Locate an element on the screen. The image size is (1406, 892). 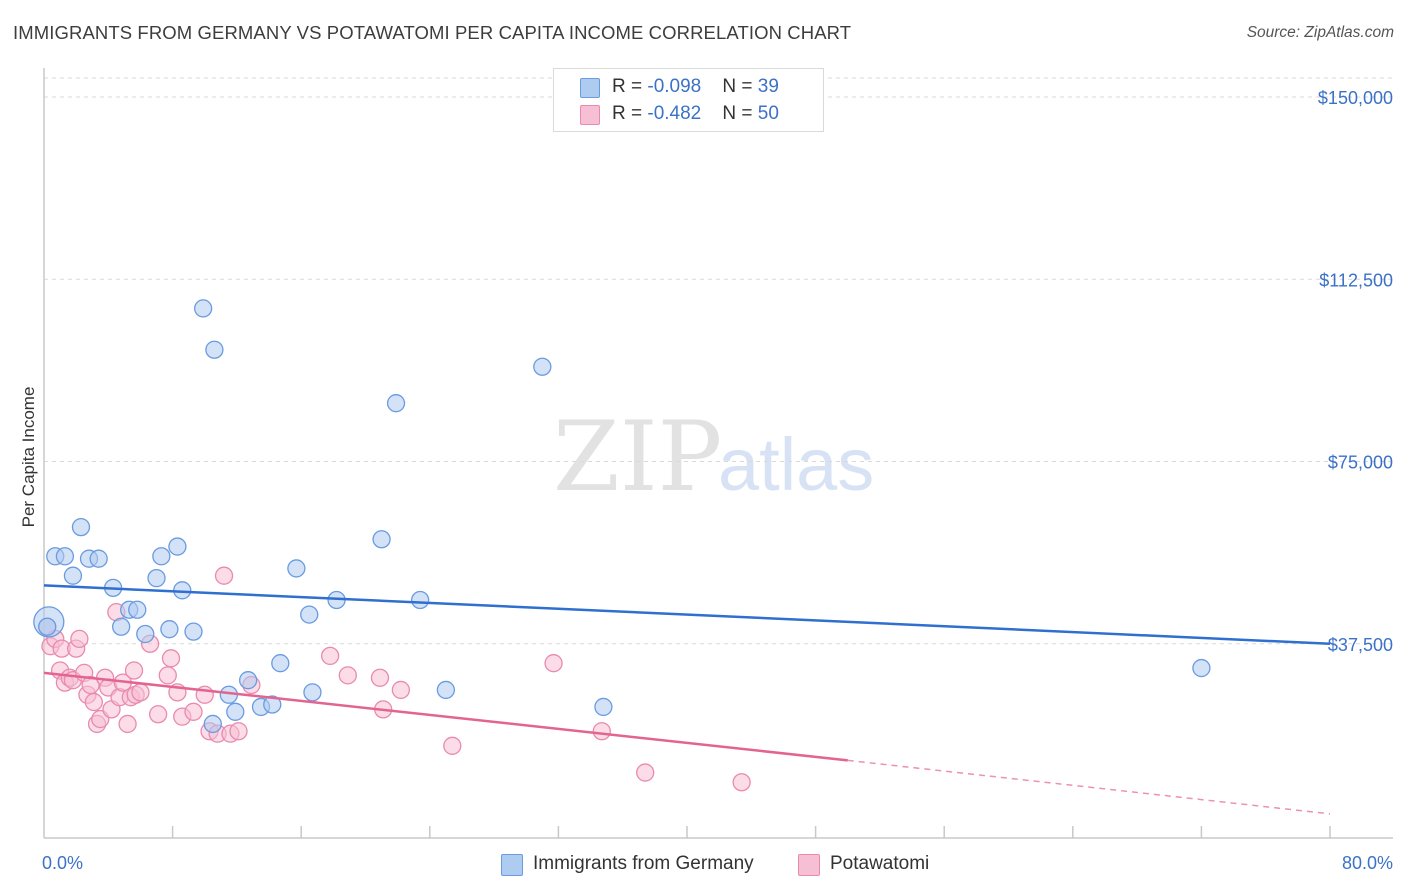
y-tick-labels: $37,500 $75,000 $112,500 $150,000 is located at coordinates (1355, 371).